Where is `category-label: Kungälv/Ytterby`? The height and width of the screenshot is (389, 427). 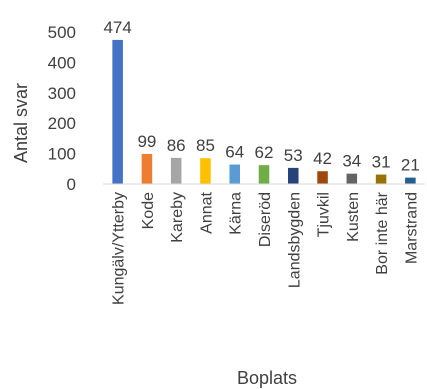
category-label: Kungälv/Ytterby is located at coordinates (119, 248).